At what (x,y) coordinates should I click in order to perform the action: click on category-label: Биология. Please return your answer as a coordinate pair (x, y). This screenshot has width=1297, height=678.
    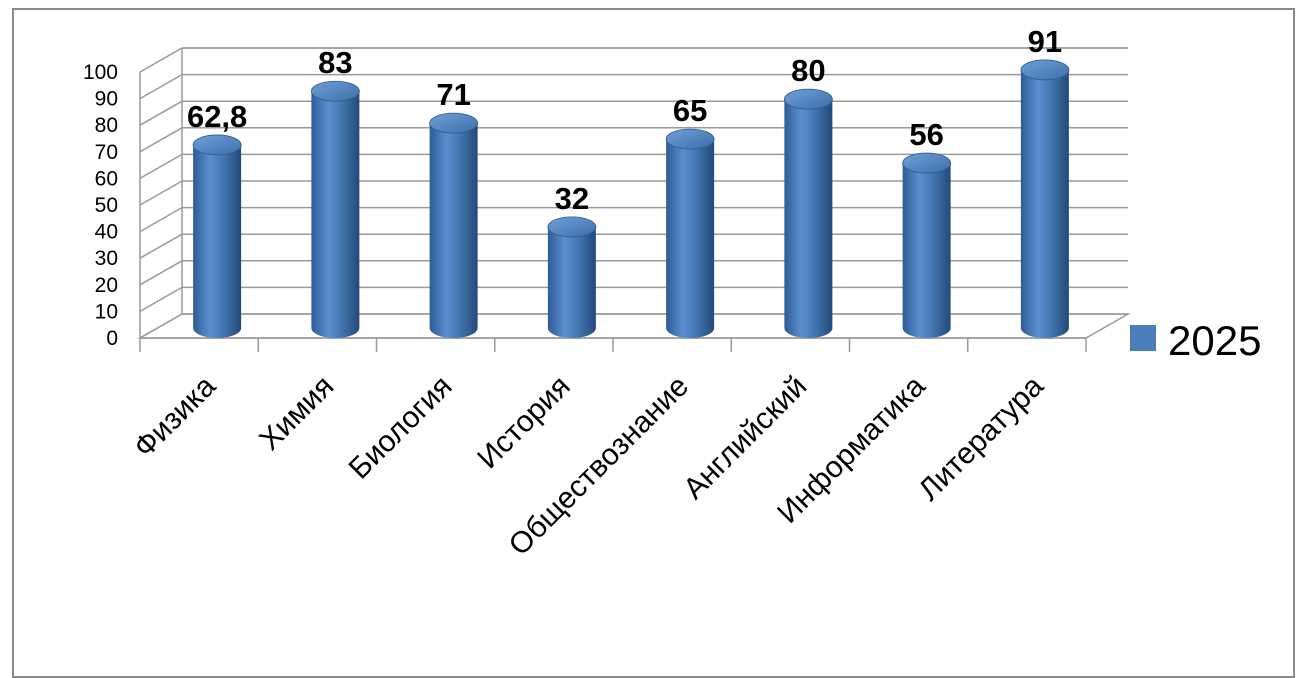
    Looking at the image, I should click on (401, 428).